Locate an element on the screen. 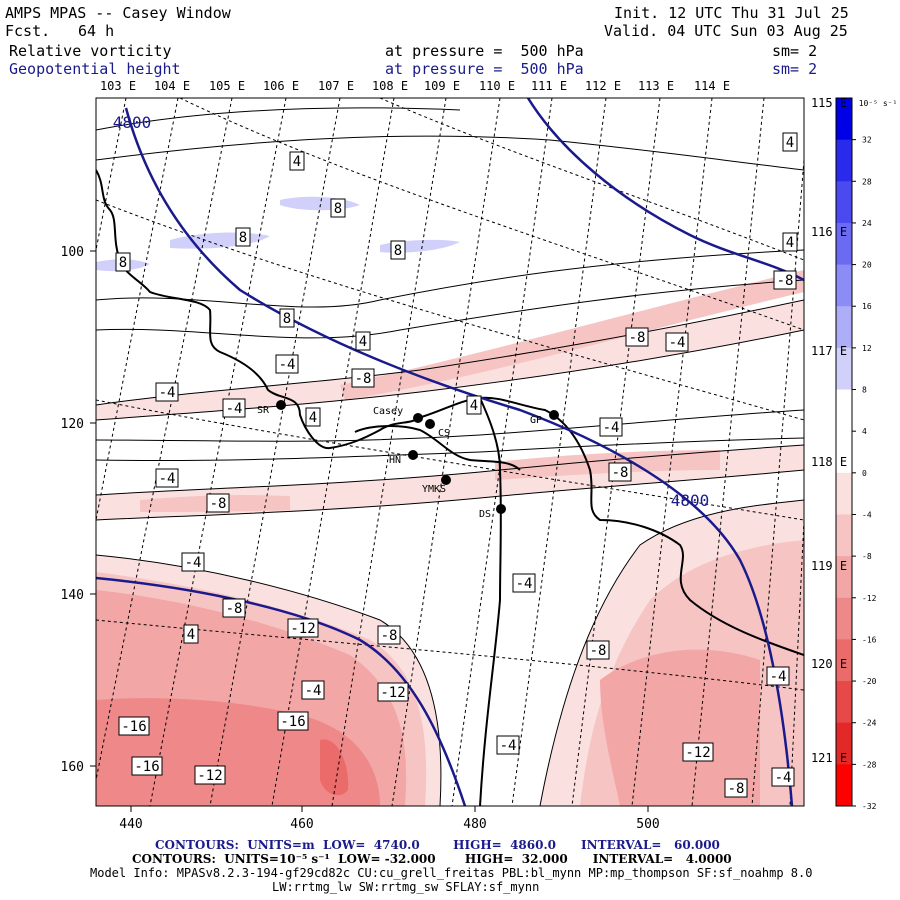 This screenshot has width=900, height=900. station-label: Casey is located at coordinates (388, 411).